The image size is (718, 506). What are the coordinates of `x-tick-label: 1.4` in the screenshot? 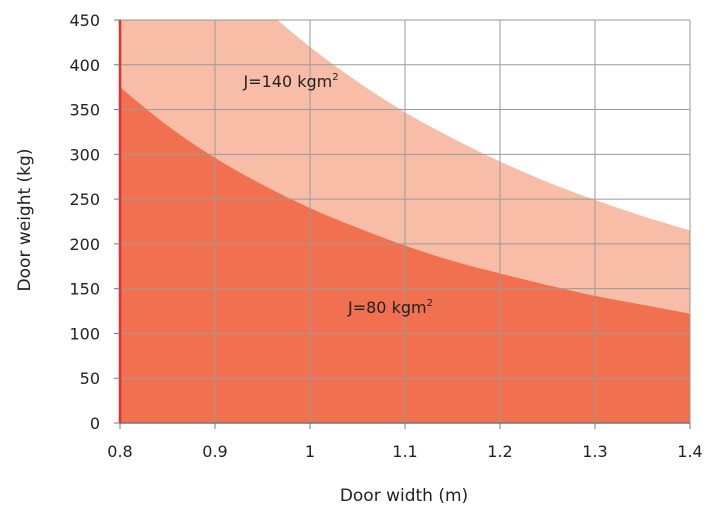 It's located at (689, 451).